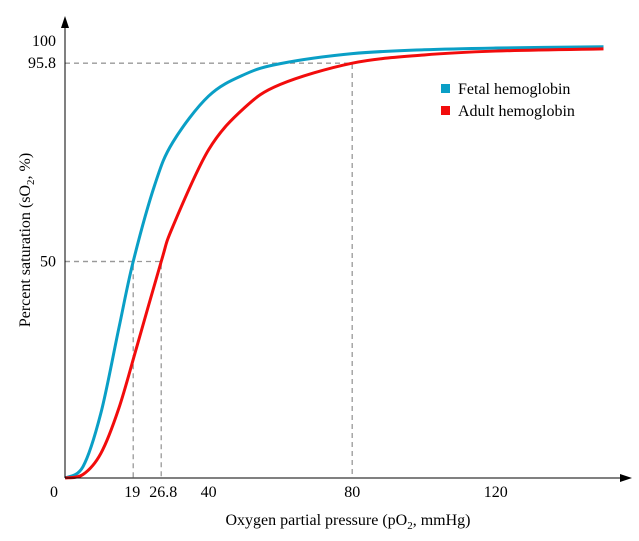 The image size is (639, 541). Describe the element at coordinates (496, 492) in the screenshot. I see `x-tick-label: 120` at that location.